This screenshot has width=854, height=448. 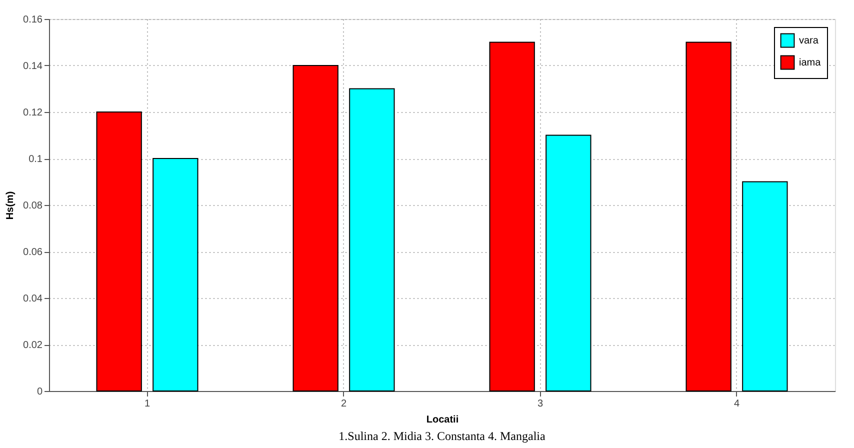 What do you see at coordinates (540, 404) in the screenshot?
I see `x-tick-label: 3` at bounding box center [540, 404].